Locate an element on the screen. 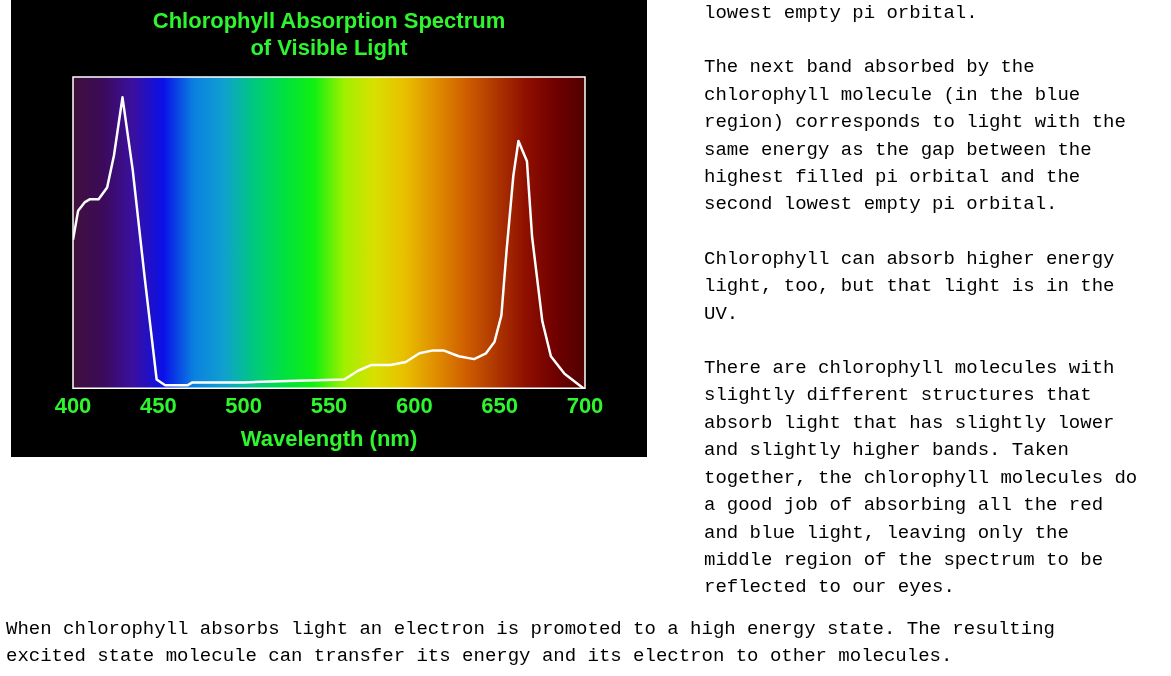 Image resolution: width=1171 pixels, height=676 pixels. x-tick-label: 550 is located at coordinates (329, 406).